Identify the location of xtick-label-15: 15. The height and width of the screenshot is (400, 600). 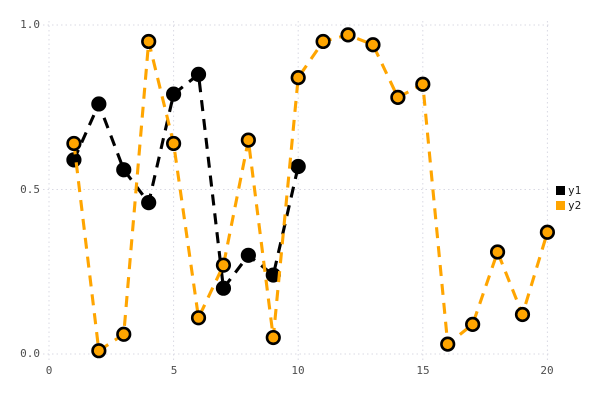
(423, 370).